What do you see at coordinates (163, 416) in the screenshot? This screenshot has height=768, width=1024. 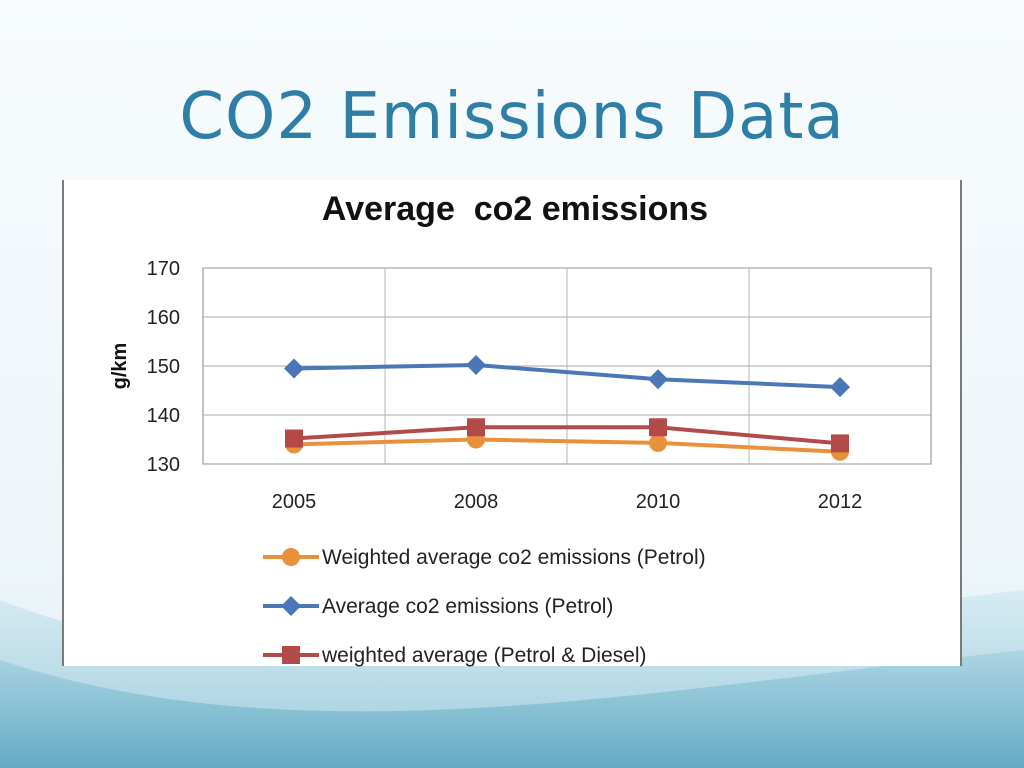 I see `y-tick-label: 140` at bounding box center [163, 416].